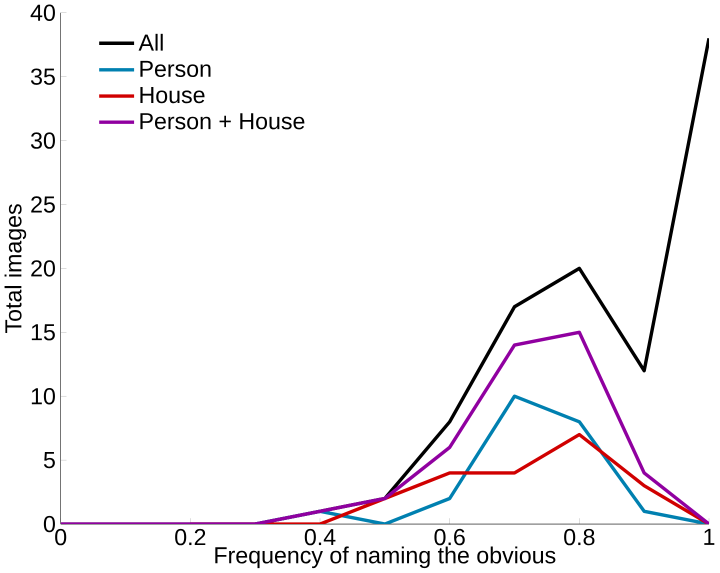  Describe the element at coordinates (190, 537) in the screenshot. I see `x-tick-label: 0.2` at that location.